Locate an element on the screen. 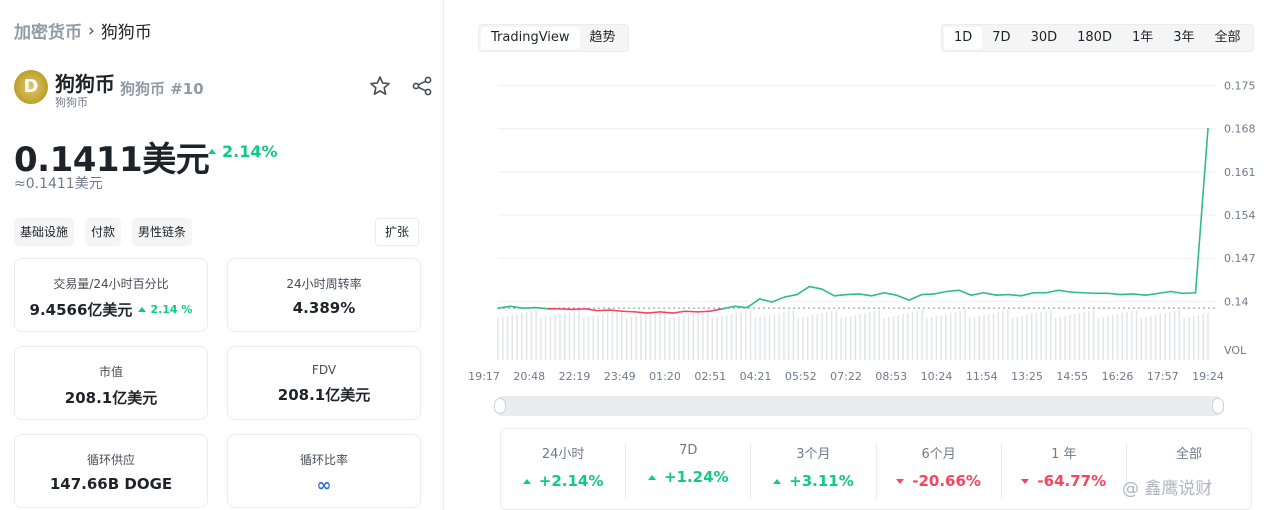 The image size is (1280, 510). perf-value-text: -20.66% is located at coordinates (946, 481).